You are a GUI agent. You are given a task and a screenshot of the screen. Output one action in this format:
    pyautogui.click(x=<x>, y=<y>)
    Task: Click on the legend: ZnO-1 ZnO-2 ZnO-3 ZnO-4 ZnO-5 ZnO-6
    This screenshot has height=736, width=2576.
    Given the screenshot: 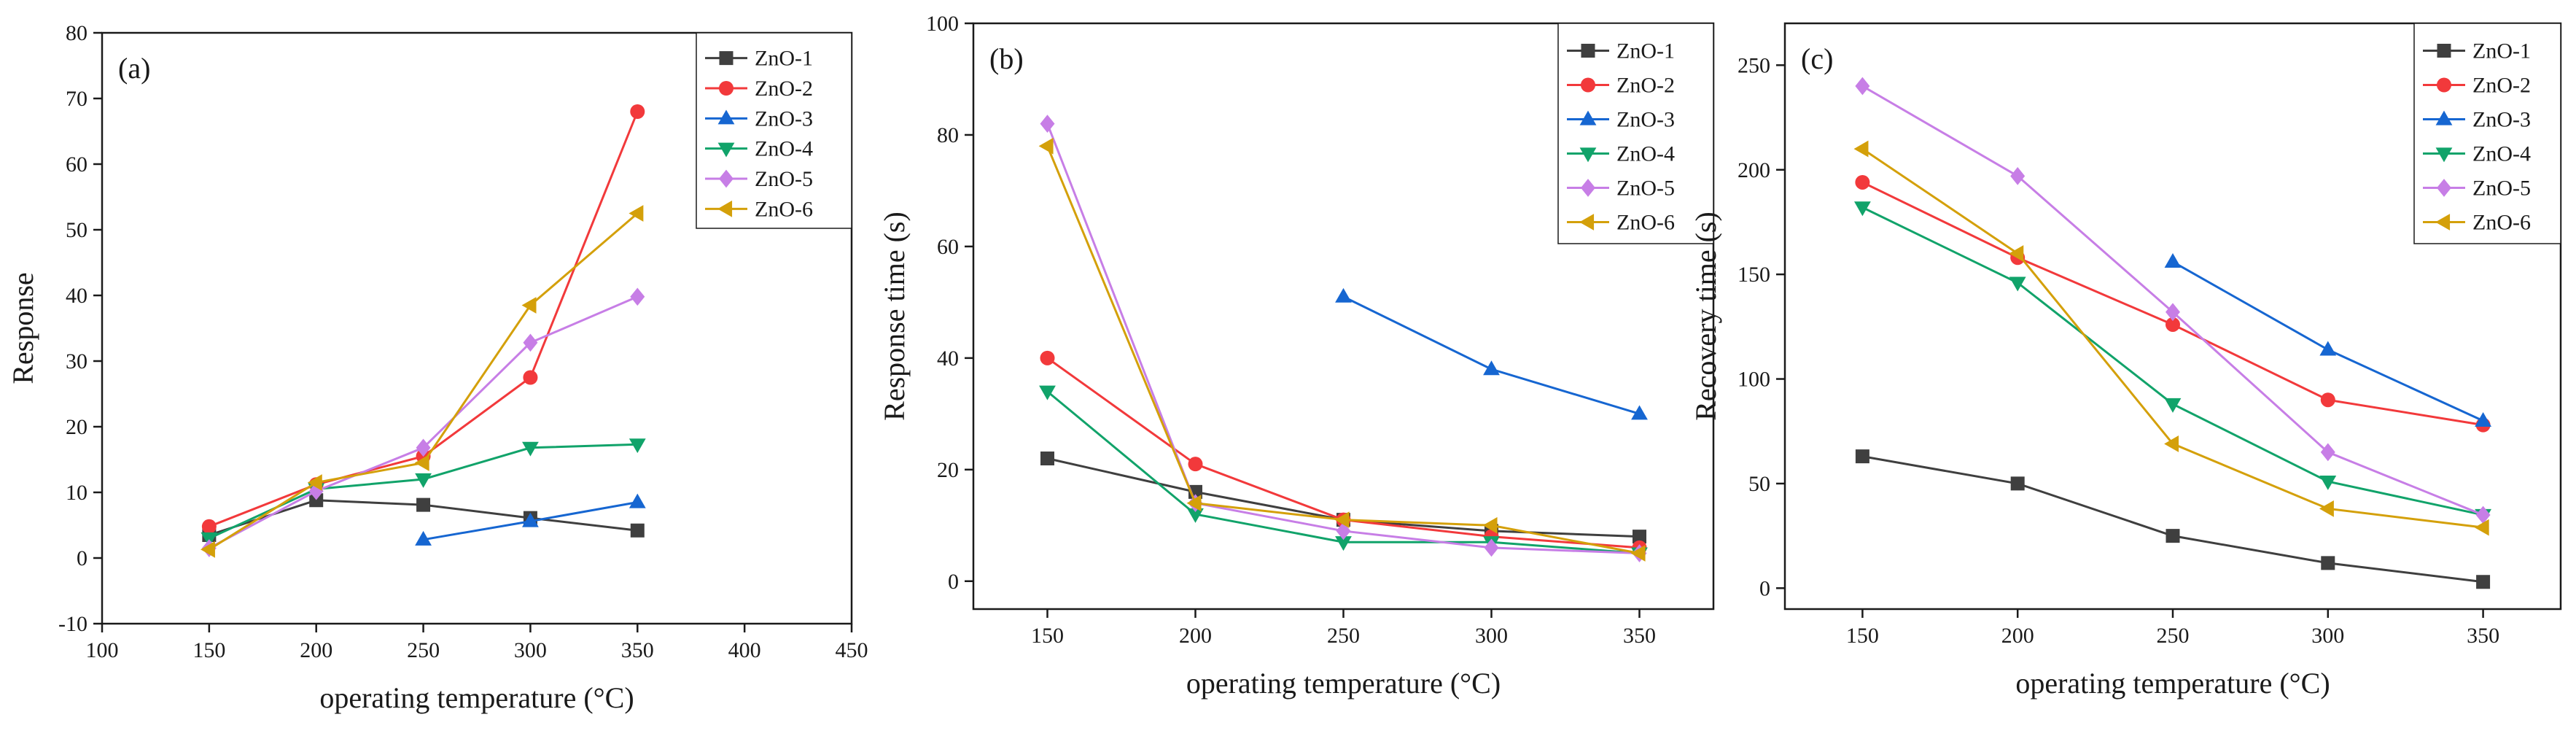 What is the action you would take?
    pyautogui.click(x=2487, y=133)
    